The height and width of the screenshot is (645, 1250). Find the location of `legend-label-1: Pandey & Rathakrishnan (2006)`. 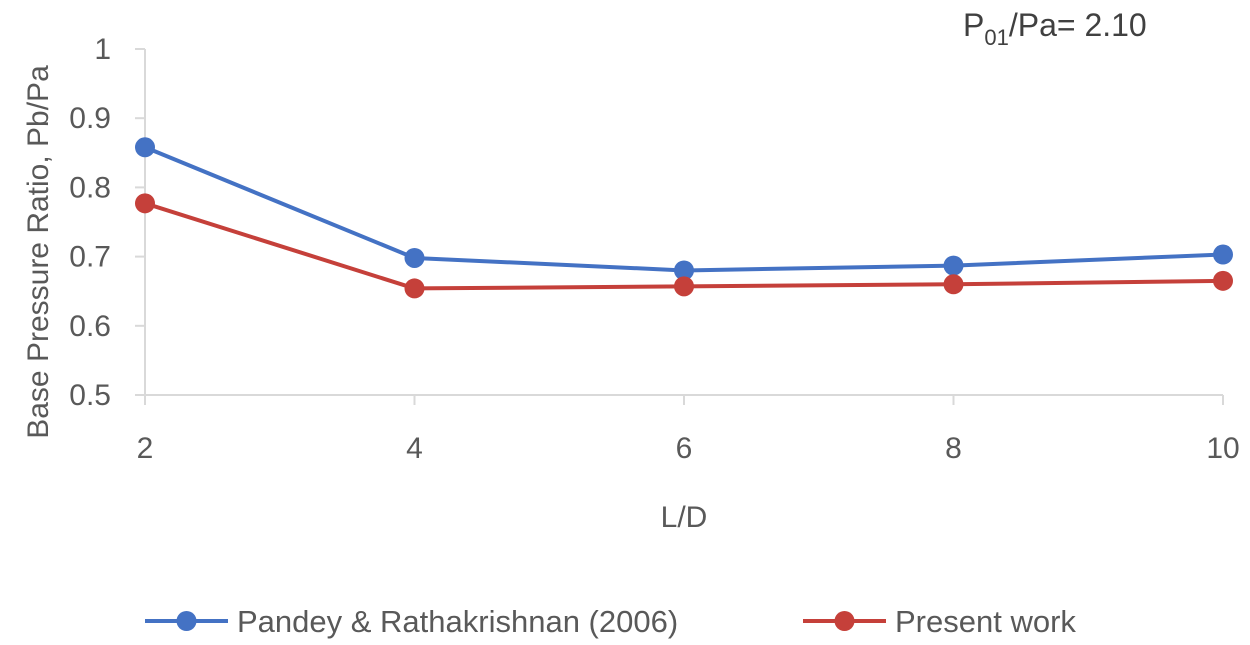

legend-label-1: Pandey & Rathakrishnan (2006) is located at coordinates (457, 621).